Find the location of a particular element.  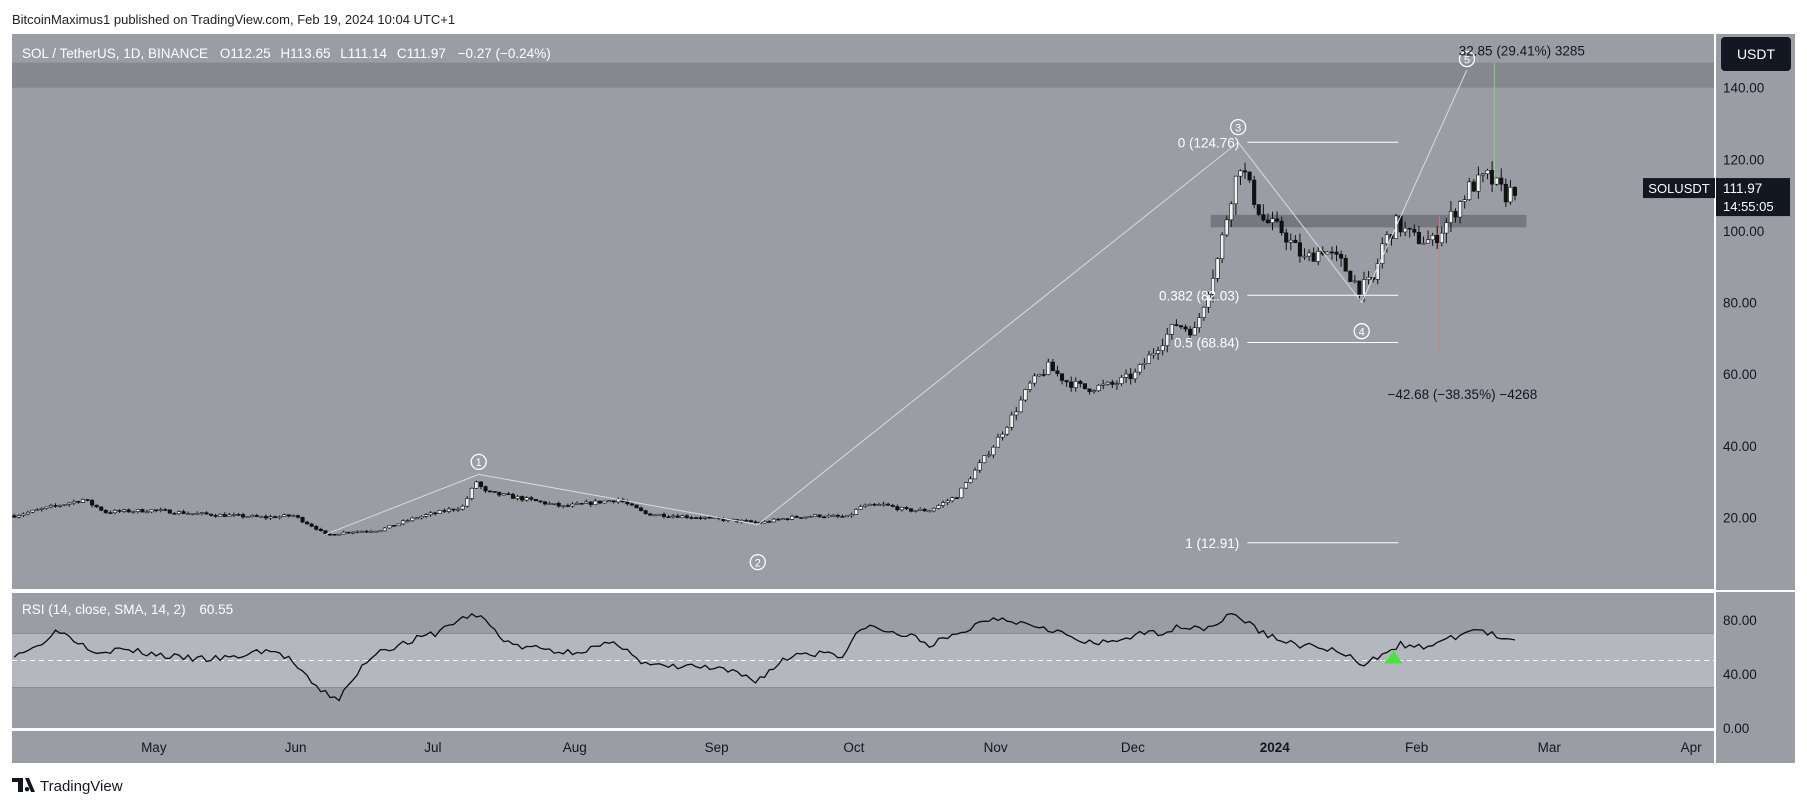

time-axis-bg is located at coordinates (863, 747).